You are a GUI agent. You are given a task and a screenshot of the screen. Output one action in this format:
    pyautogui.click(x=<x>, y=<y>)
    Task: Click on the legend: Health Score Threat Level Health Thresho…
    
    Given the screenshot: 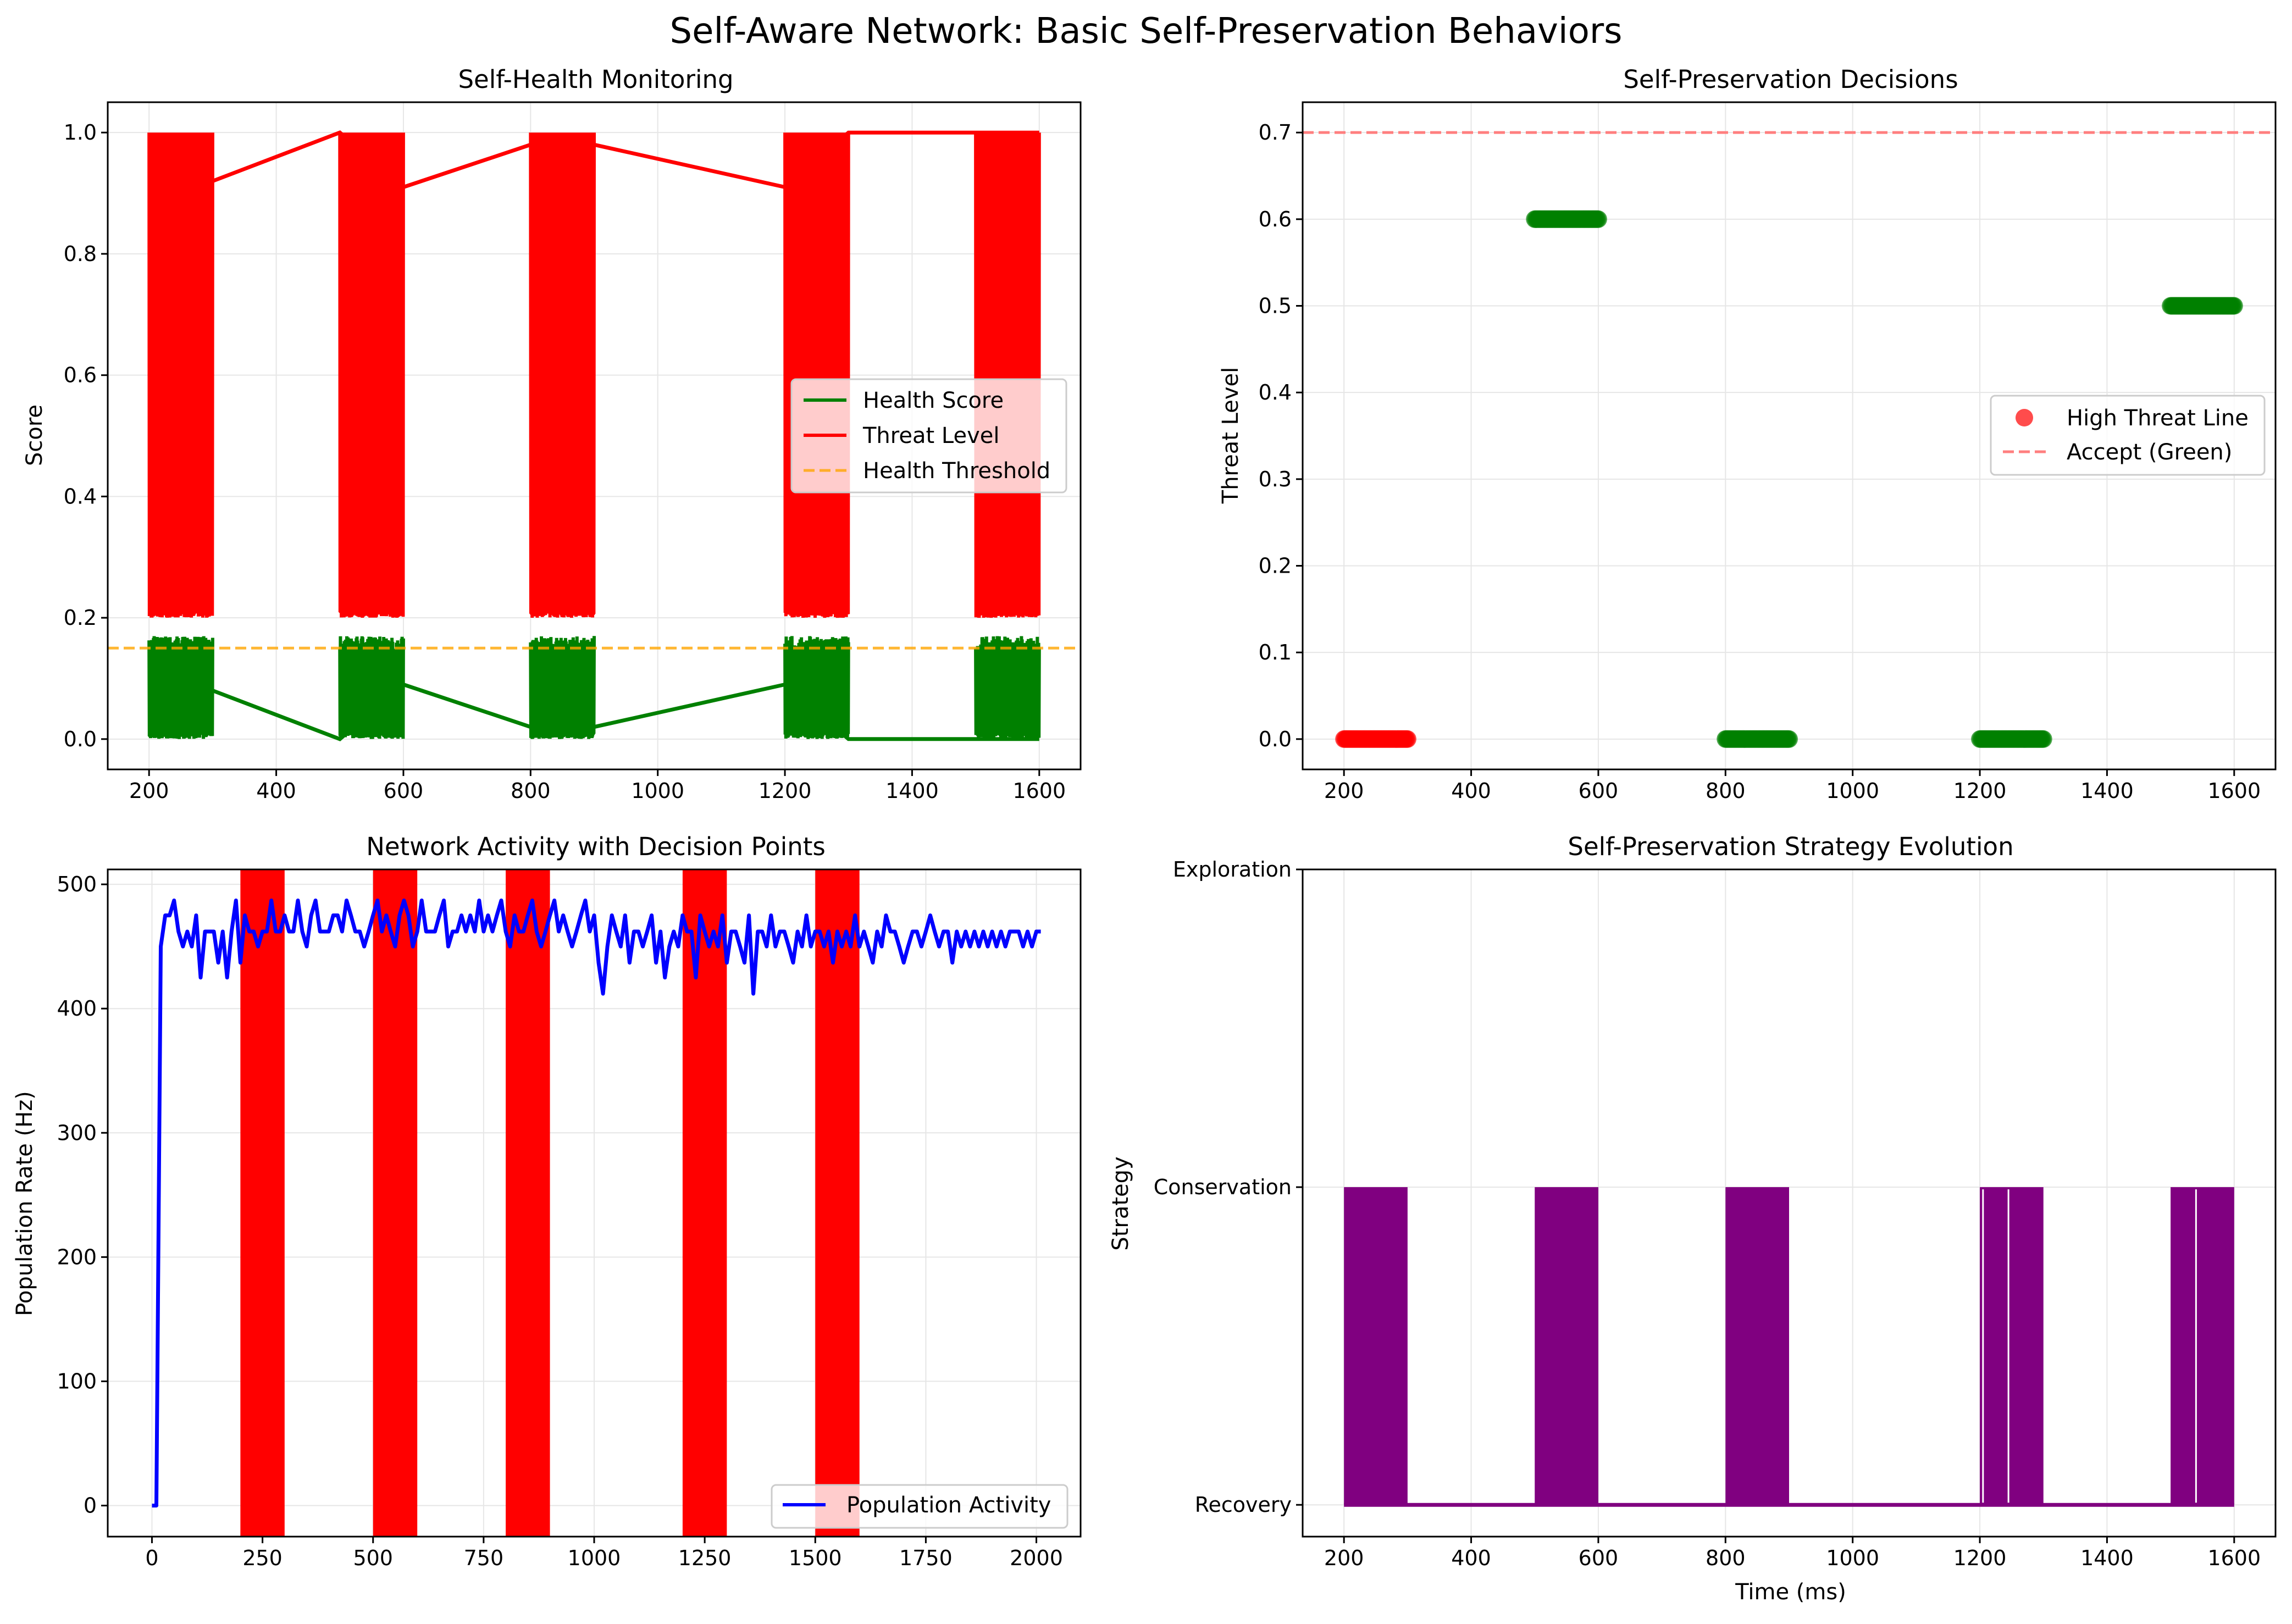 What is the action you would take?
    pyautogui.click(x=928, y=436)
    